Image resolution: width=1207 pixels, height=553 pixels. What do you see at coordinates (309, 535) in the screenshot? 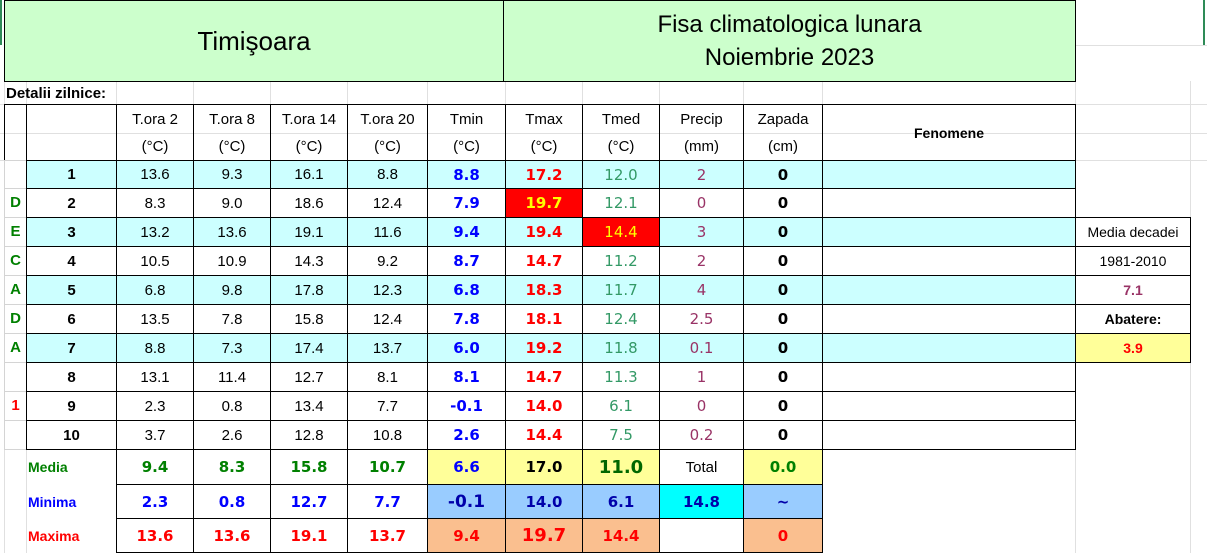
I see `summary-cell: 19.1` at bounding box center [309, 535].